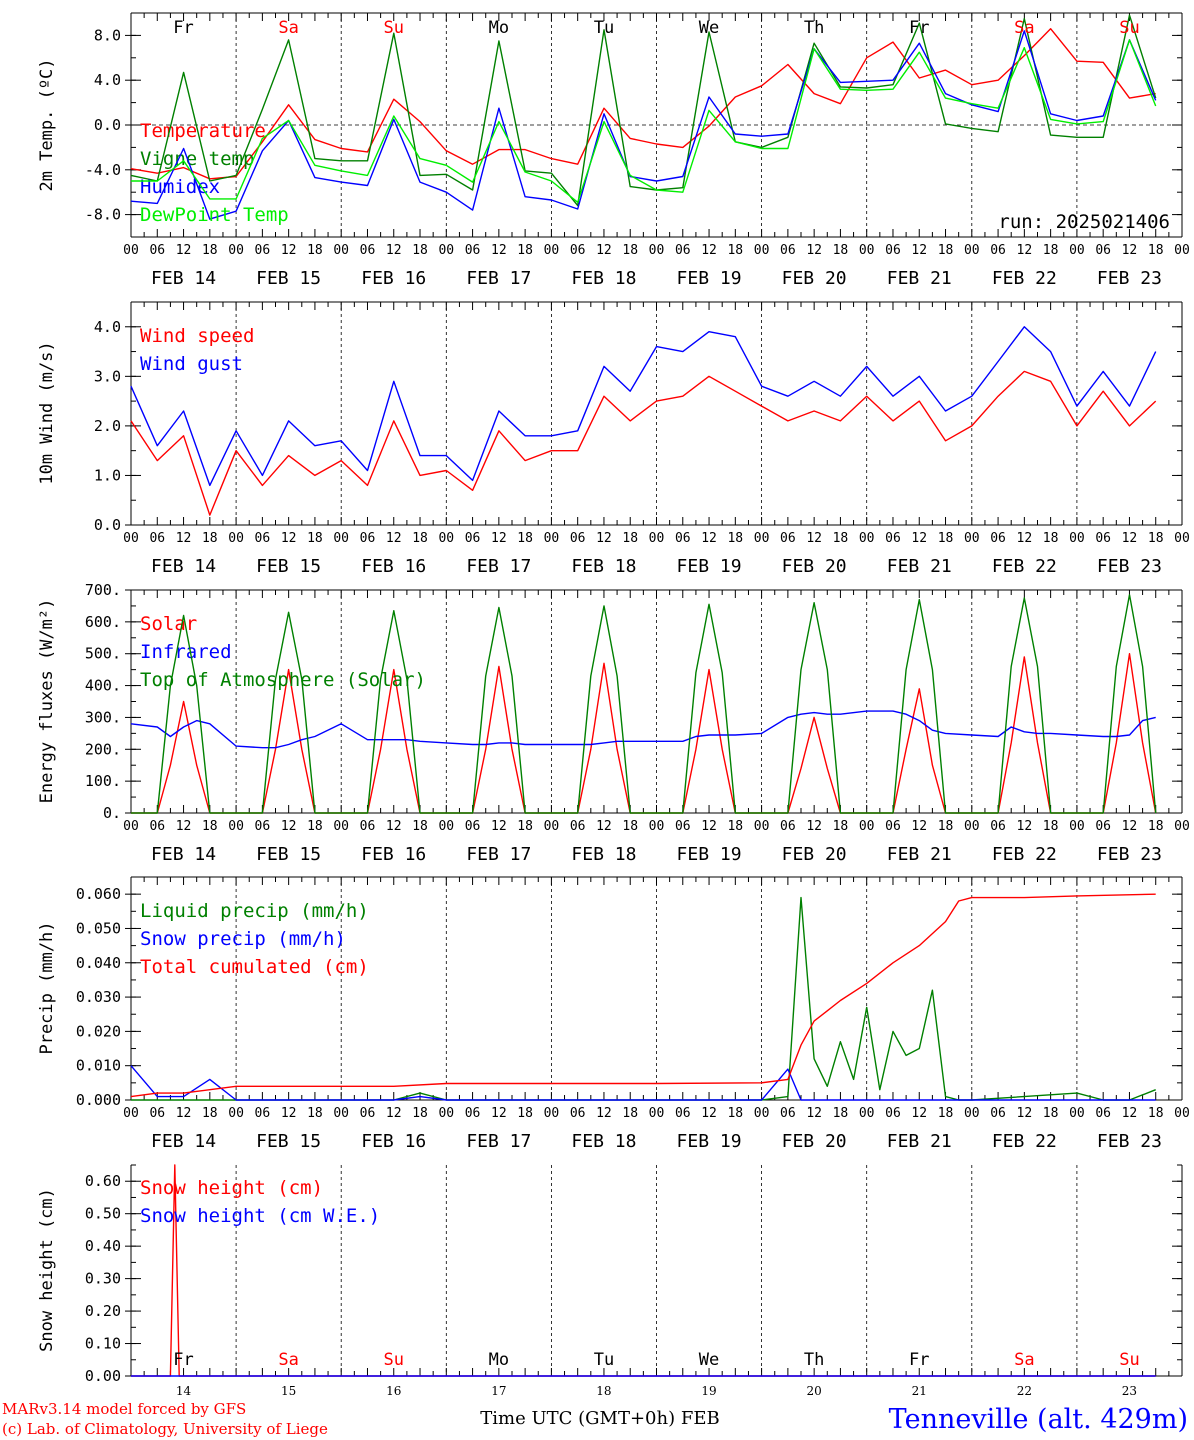 This screenshot has height=1440, width=1194. I want to click on y-tick-label: 4.0, so click(107, 80).